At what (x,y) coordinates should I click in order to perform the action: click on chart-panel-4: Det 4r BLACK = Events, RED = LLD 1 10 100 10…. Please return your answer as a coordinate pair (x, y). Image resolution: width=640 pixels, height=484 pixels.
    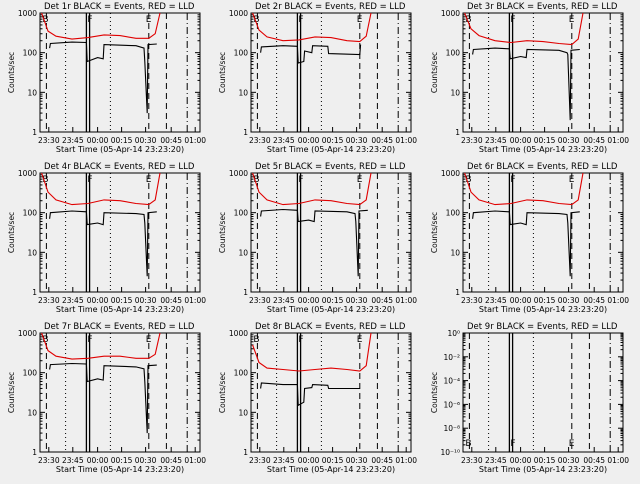
    Looking at the image, I should click on (106, 238).